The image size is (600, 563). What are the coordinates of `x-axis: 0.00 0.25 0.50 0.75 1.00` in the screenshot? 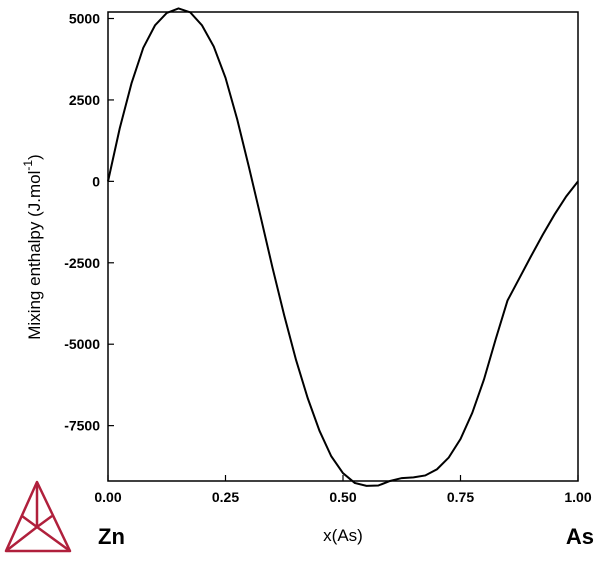 It's located at (343, 490).